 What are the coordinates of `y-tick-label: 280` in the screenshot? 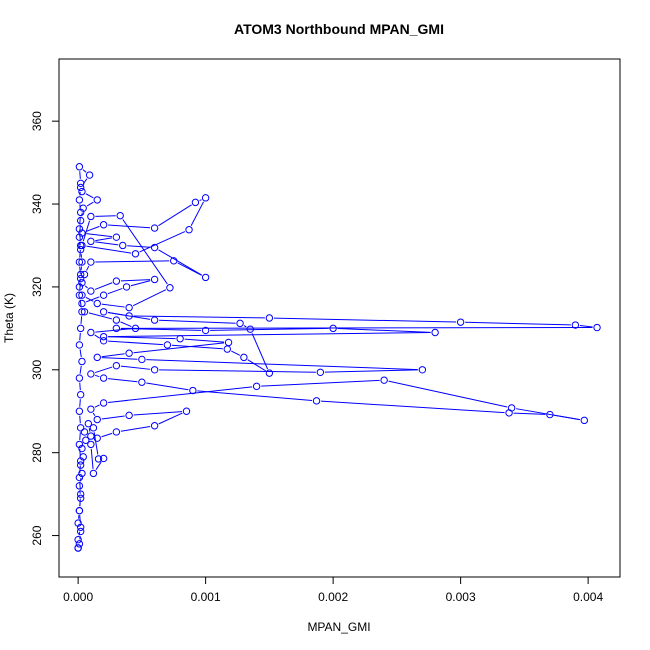 It's located at (37, 452).